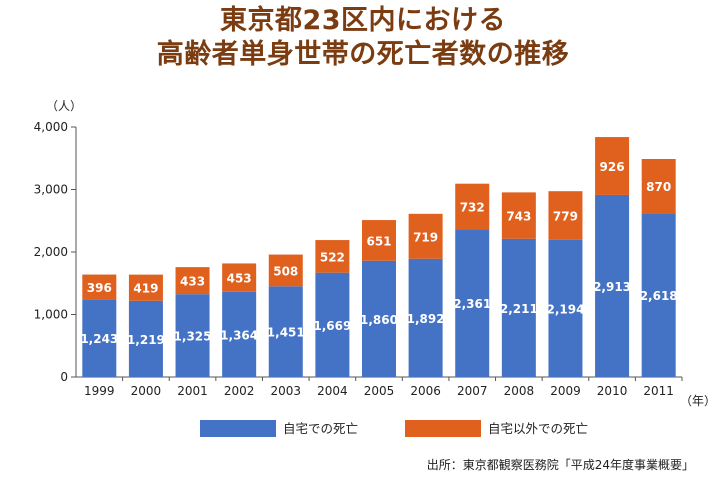 This screenshot has width=726, height=483. I want to click on label-outside-1999: 396, so click(99, 288).